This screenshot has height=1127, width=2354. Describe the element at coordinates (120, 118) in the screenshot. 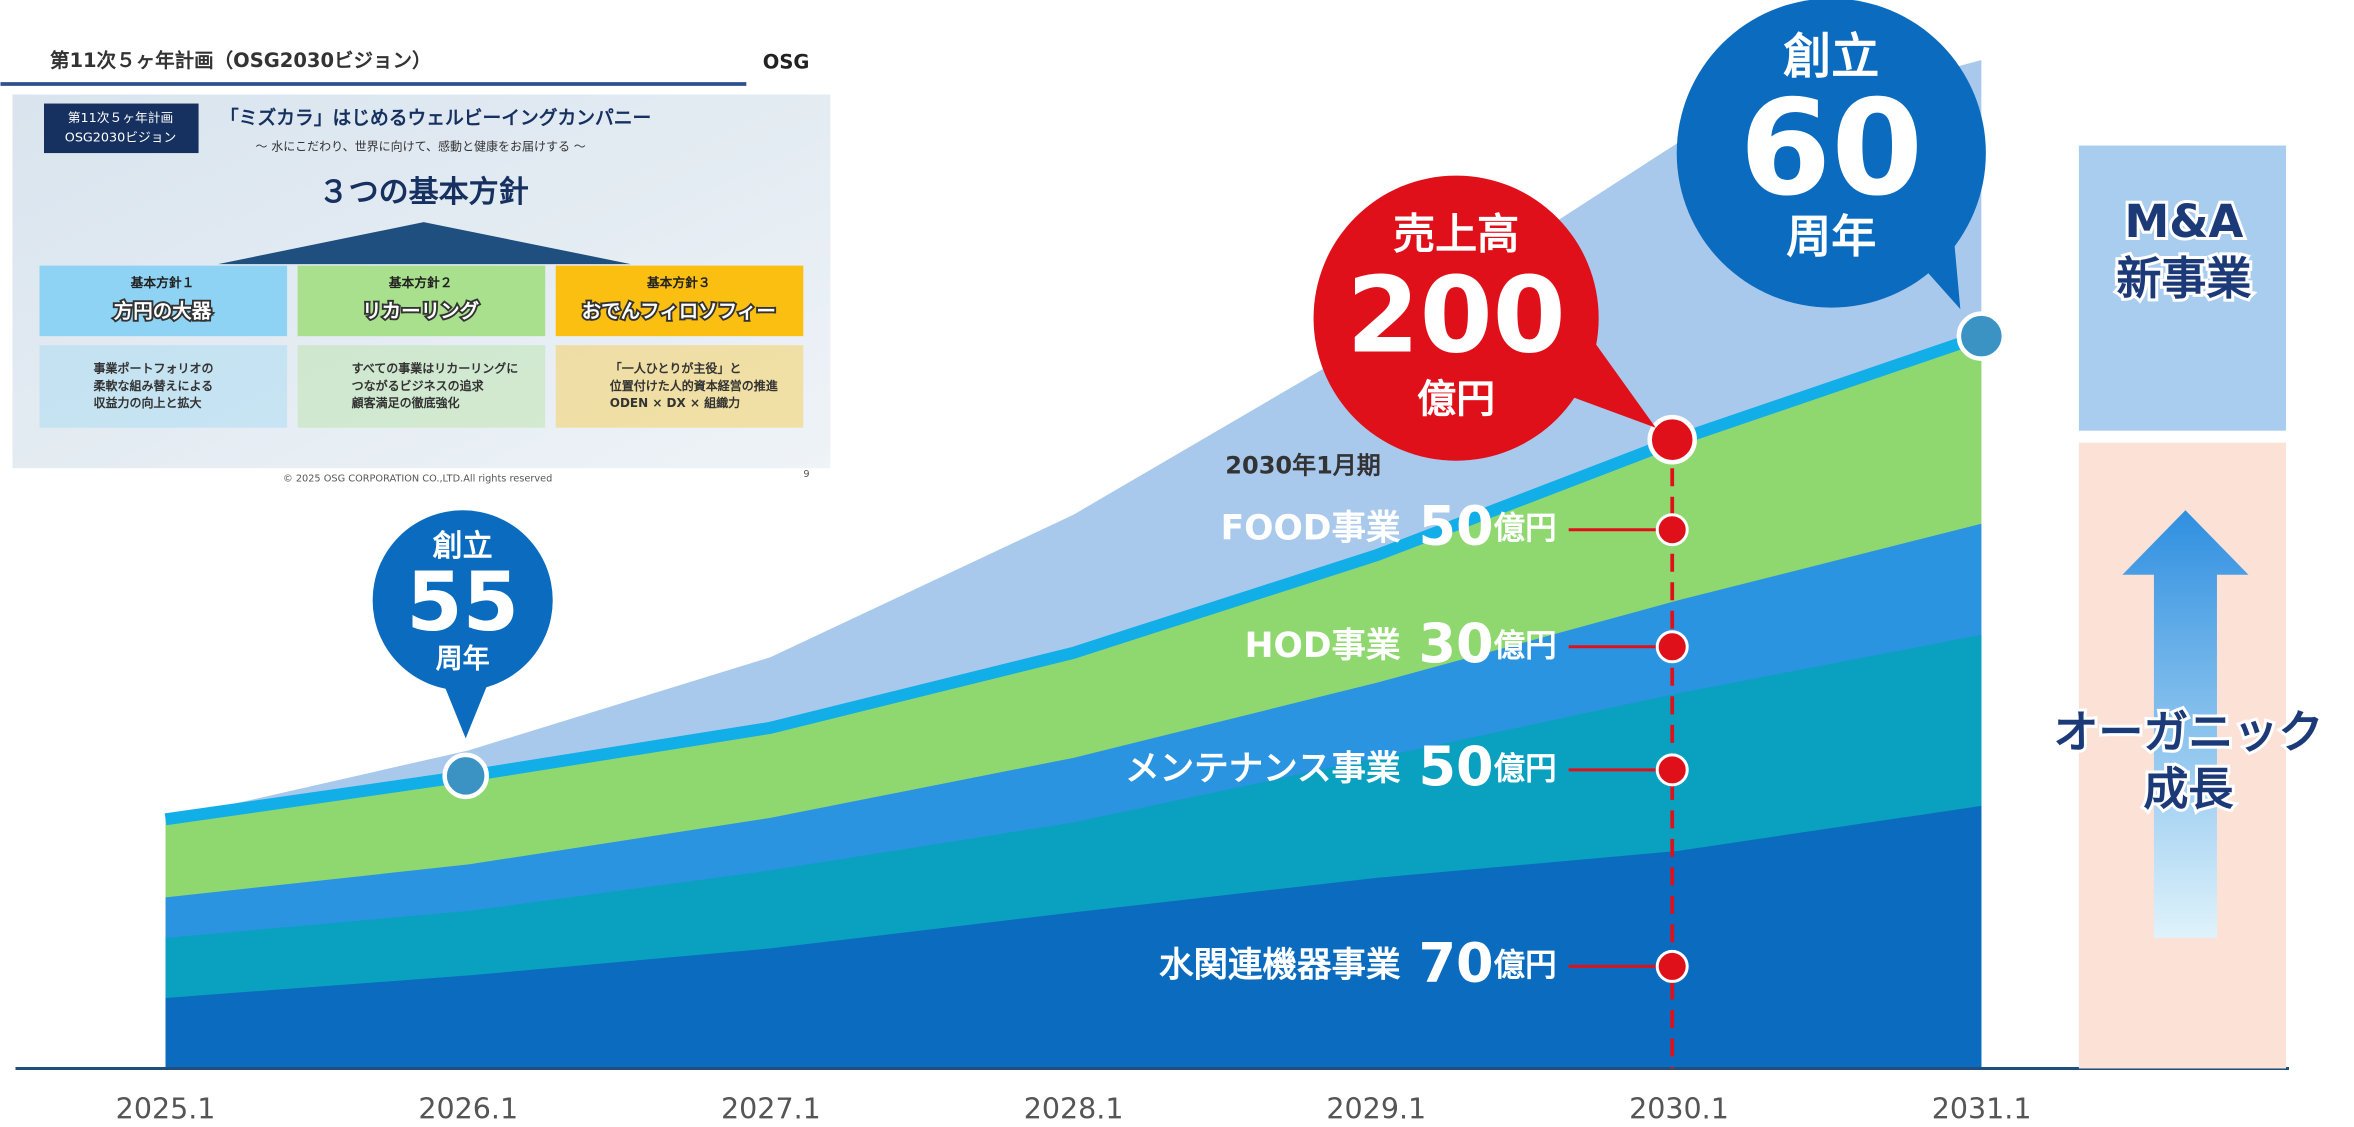

I see `badge-text: 第11次５ヶ年計画` at that location.